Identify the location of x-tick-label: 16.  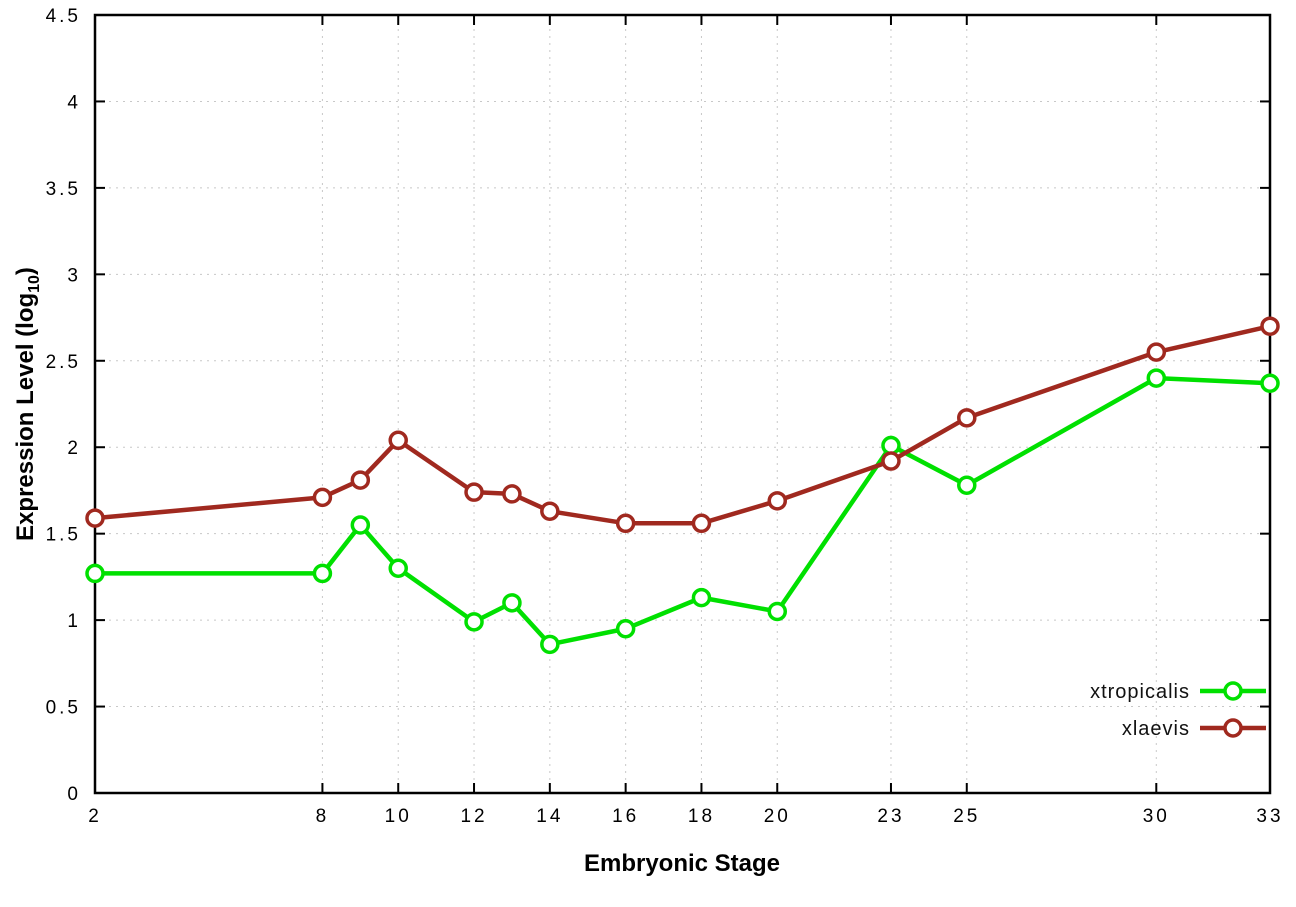
(625, 816).